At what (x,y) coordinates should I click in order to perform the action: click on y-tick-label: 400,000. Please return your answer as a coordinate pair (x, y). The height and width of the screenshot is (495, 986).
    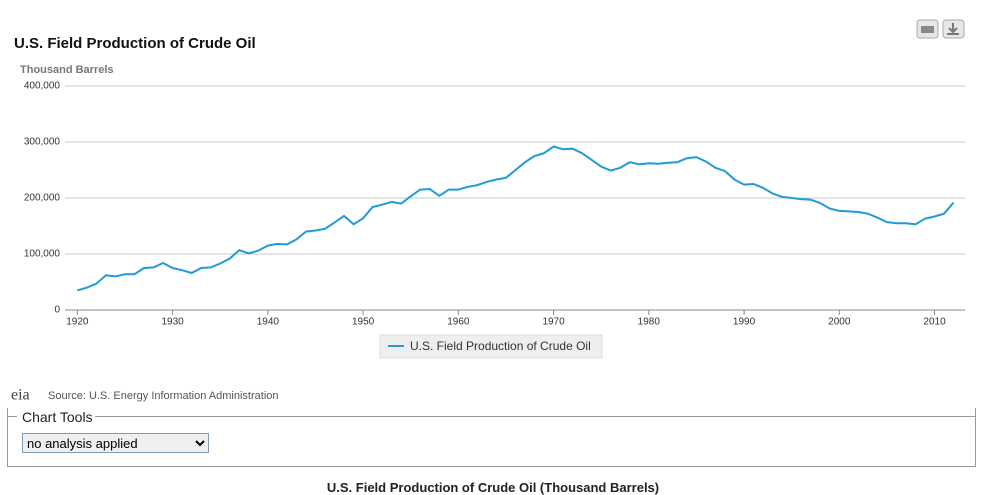
    Looking at the image, I should click on (42, 86).